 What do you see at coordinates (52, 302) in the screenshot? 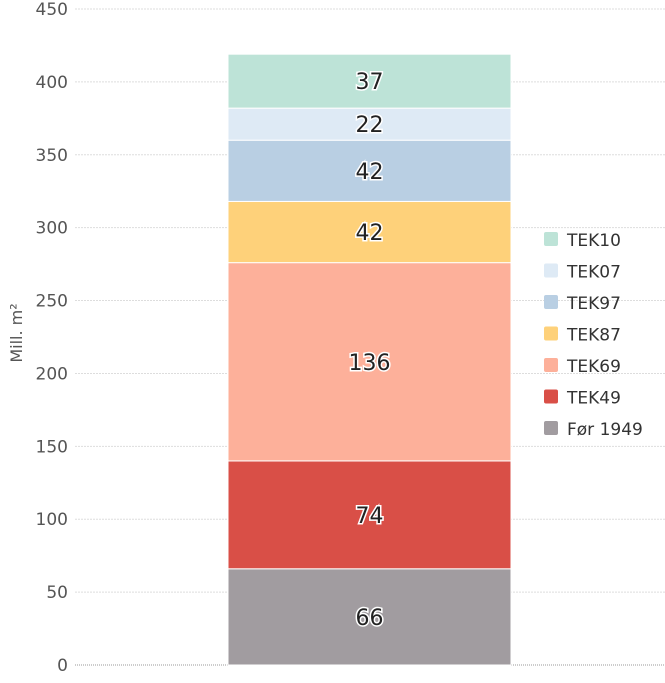
I see `y-tick-label: 250` at bounding box center [52, 302].